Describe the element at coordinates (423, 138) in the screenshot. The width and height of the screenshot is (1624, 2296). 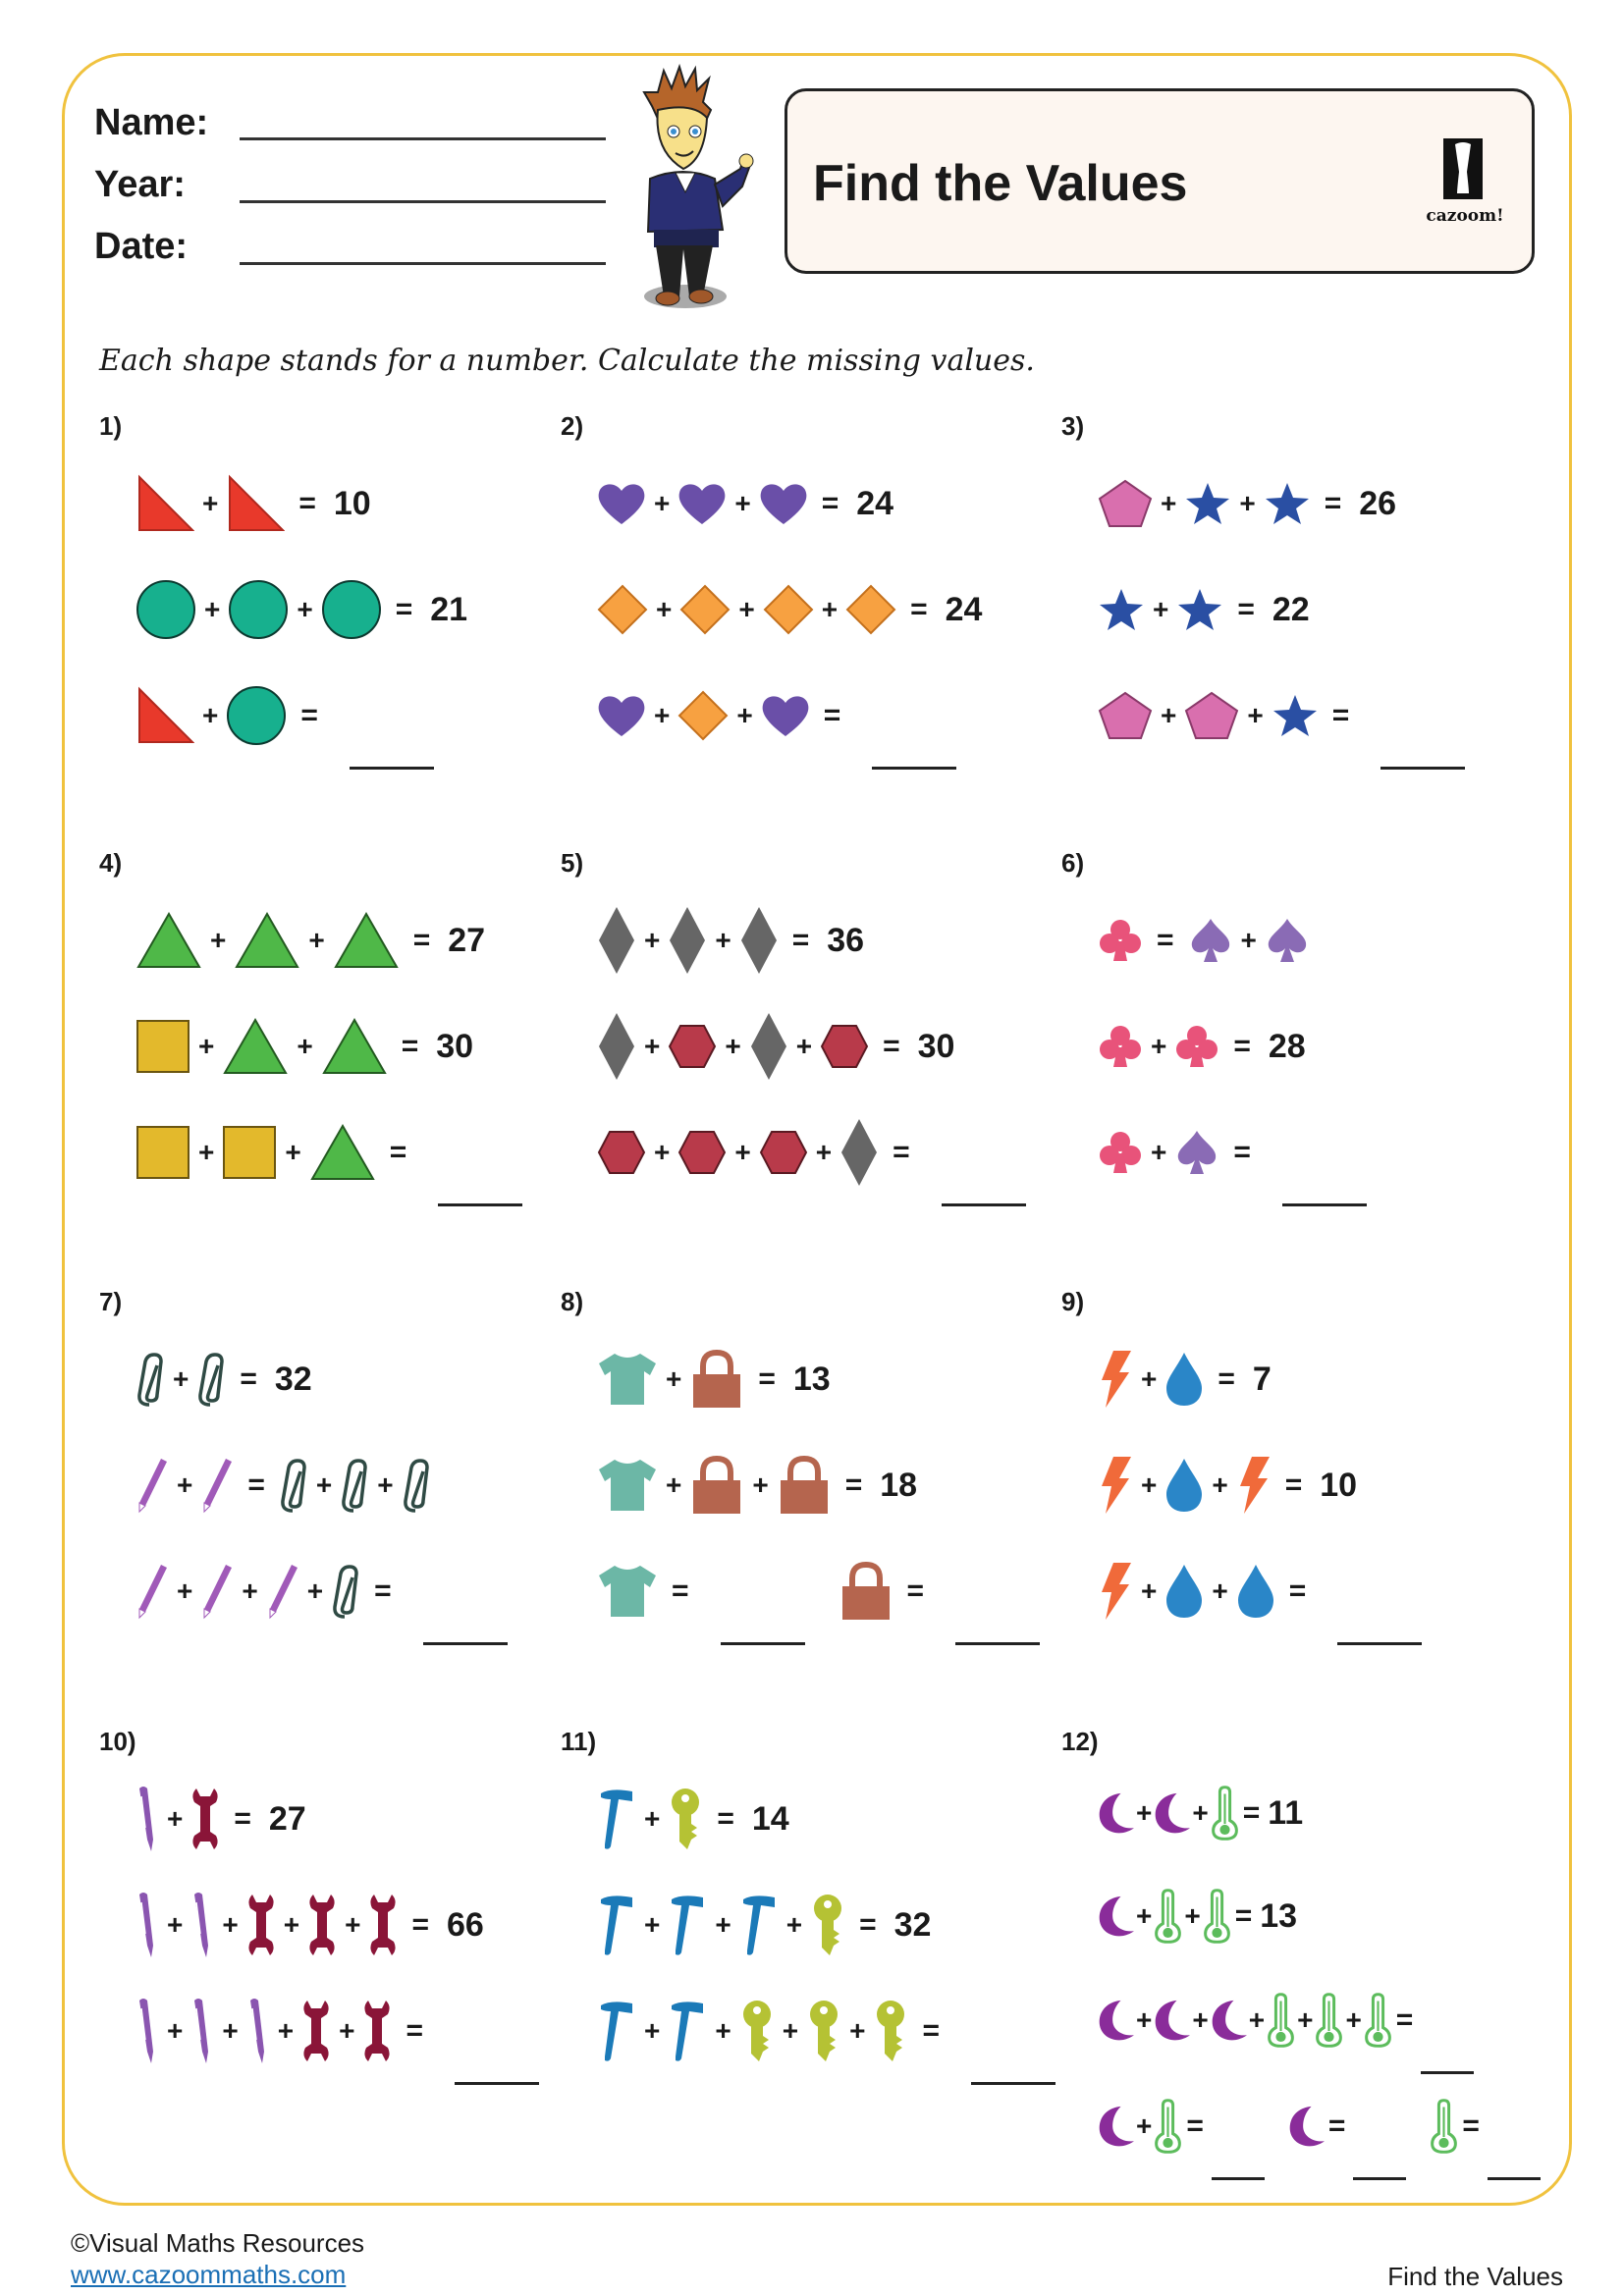
I see `name-field` at that location.